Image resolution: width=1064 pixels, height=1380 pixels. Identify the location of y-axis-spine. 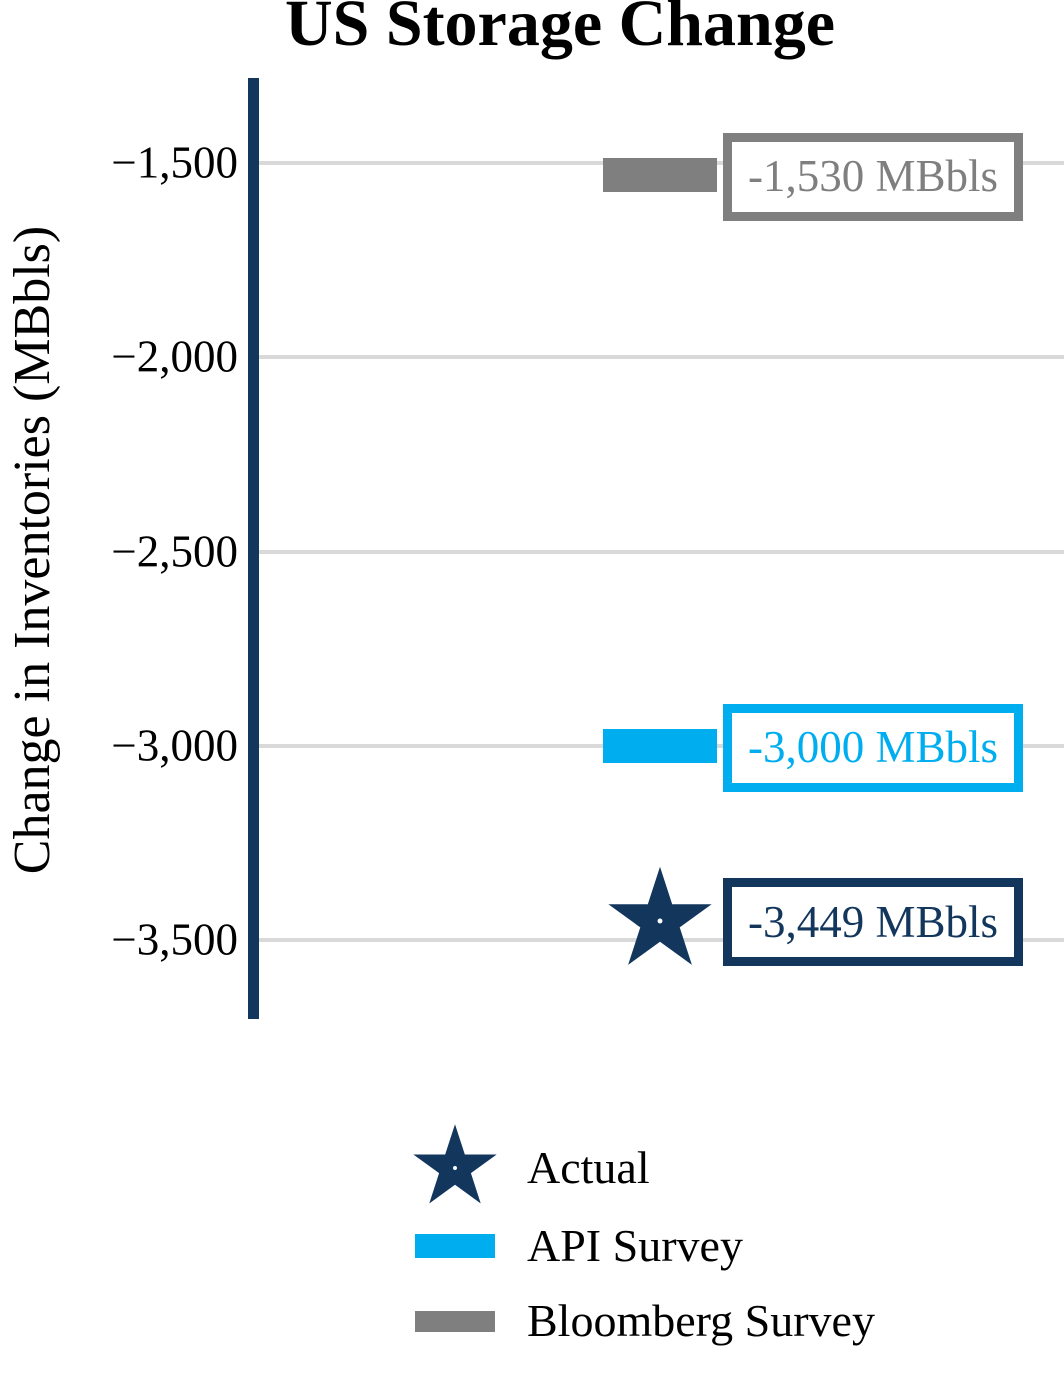
(253, 548).